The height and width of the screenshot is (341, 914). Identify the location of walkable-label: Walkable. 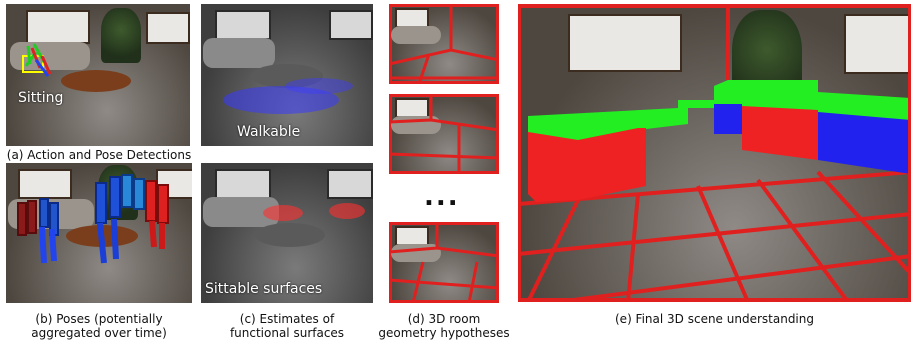
(268, 132).